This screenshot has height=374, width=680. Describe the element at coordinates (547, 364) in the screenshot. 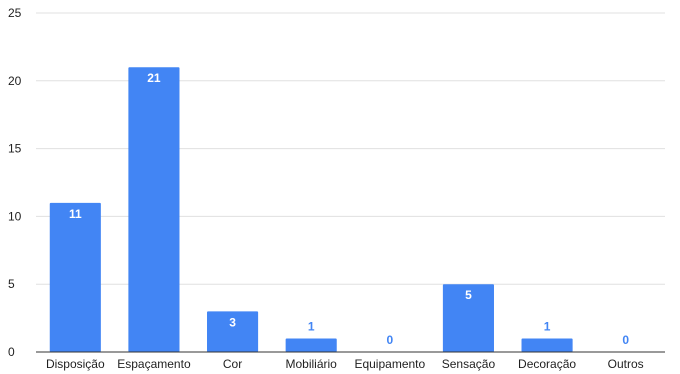

I see `category-label: Decoração` at that location.